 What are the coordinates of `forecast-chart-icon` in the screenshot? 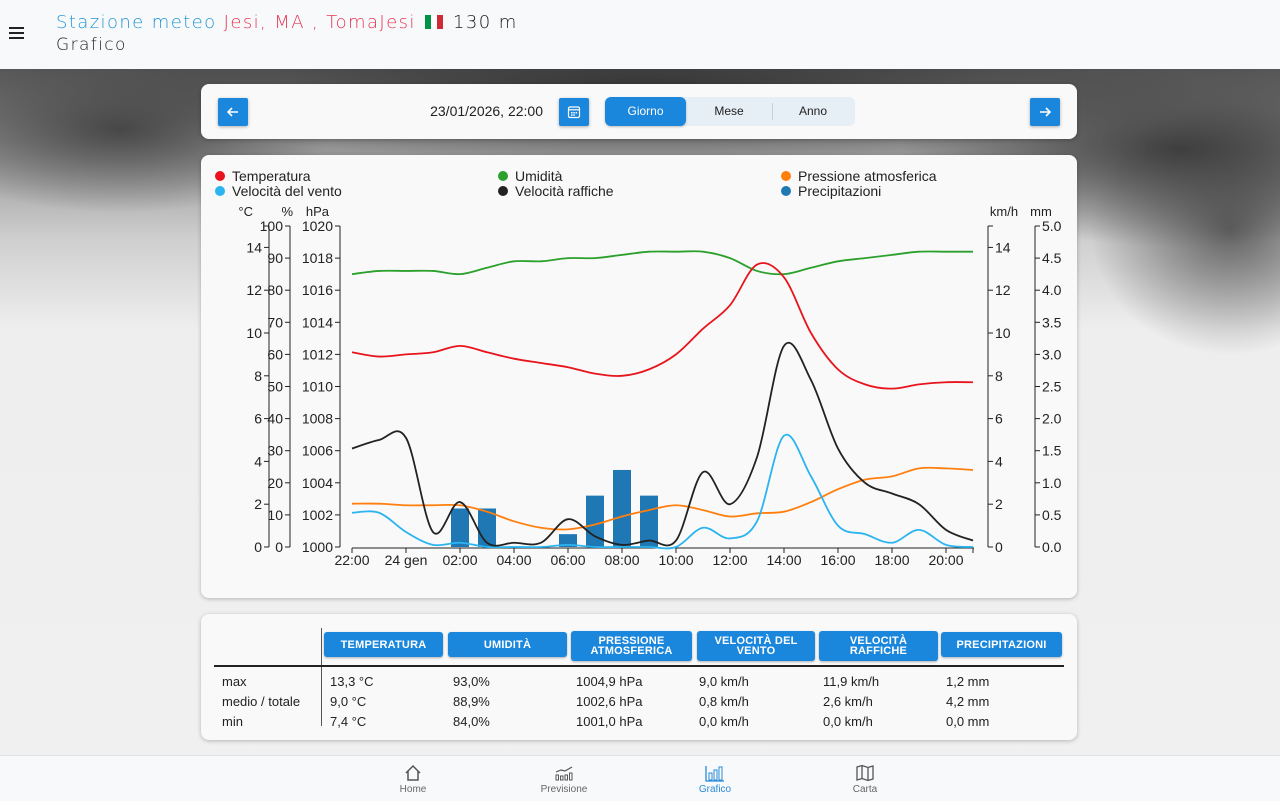 It's located at (564, 773).